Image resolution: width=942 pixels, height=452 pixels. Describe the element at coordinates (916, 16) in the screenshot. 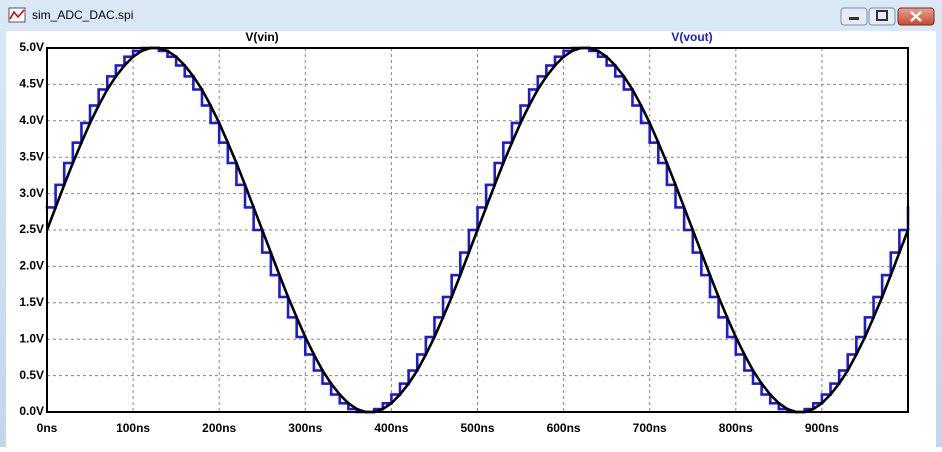

I see `close-button` at that location.